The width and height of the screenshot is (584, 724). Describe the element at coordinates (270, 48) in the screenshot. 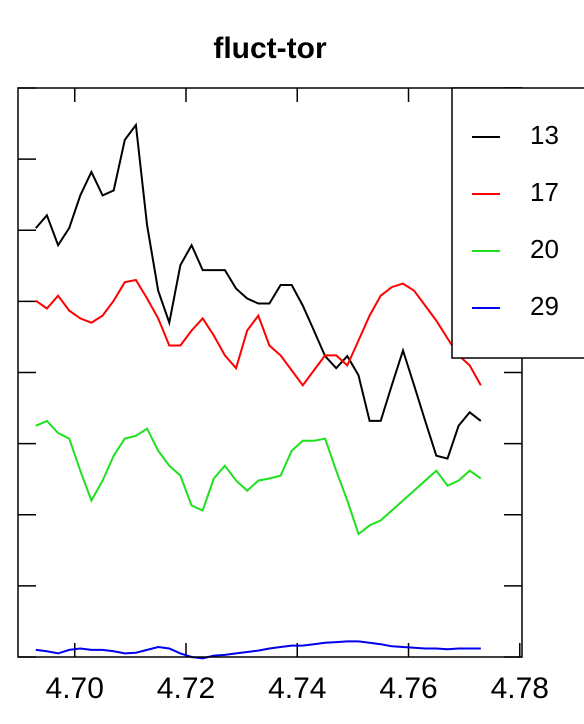

I see `chart-title: fluct-tor` at that location.